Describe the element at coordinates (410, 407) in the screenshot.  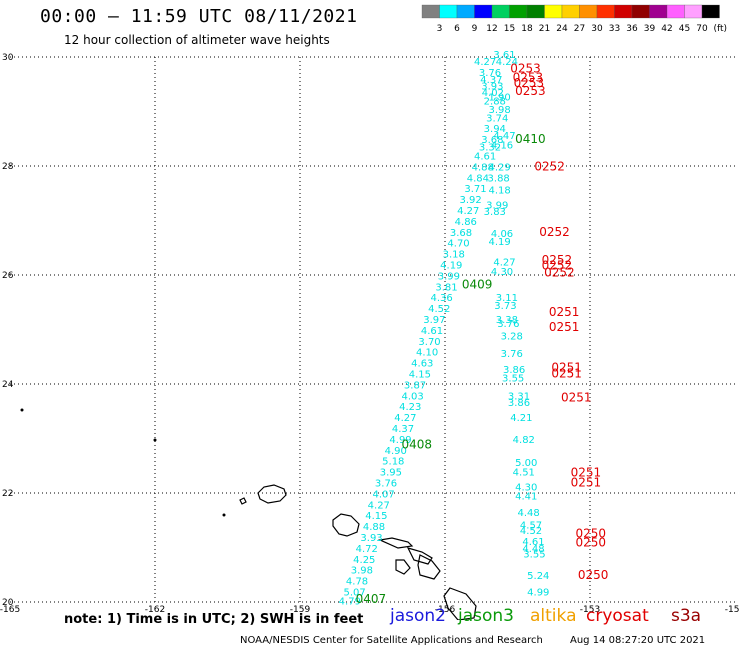
I see `wave-height-label: 4.23` at that location.